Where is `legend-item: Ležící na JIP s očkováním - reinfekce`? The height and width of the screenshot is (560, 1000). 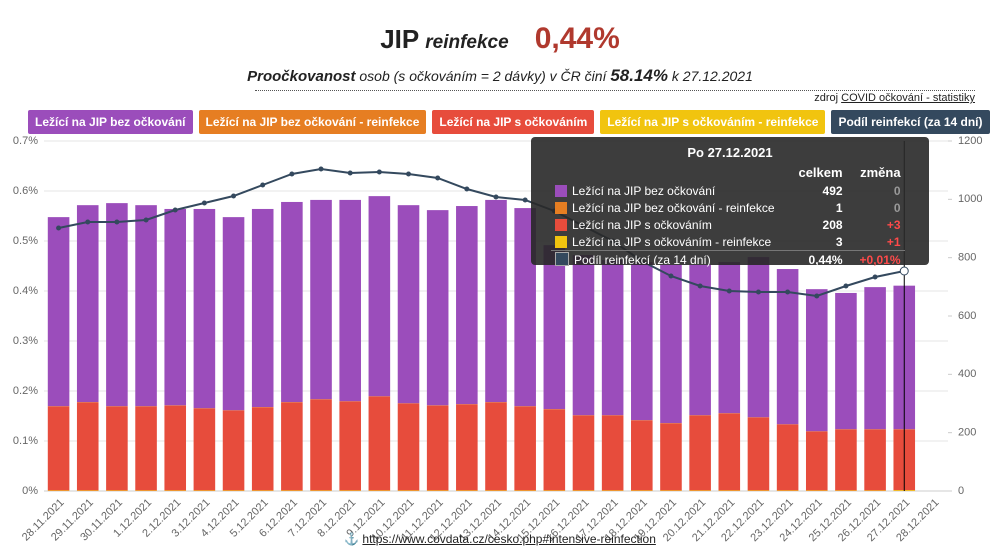
legend-item: Ležící na JIP s očkováním - reinfekce is located at coordinates (713, 122).